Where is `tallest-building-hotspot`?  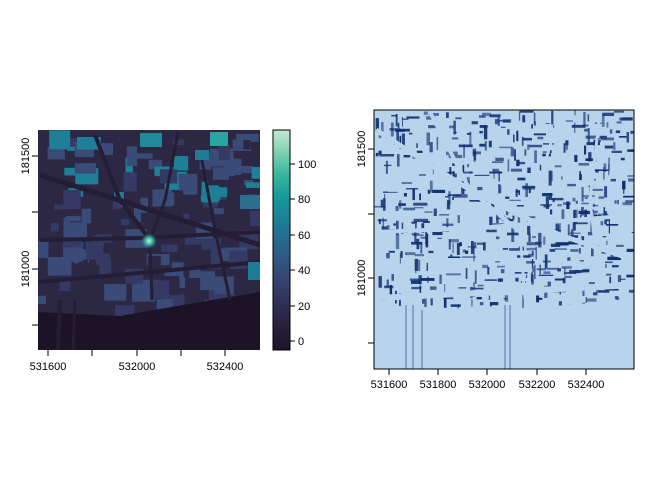
tallest-building-hotspot is located at coordinates (149, 241).